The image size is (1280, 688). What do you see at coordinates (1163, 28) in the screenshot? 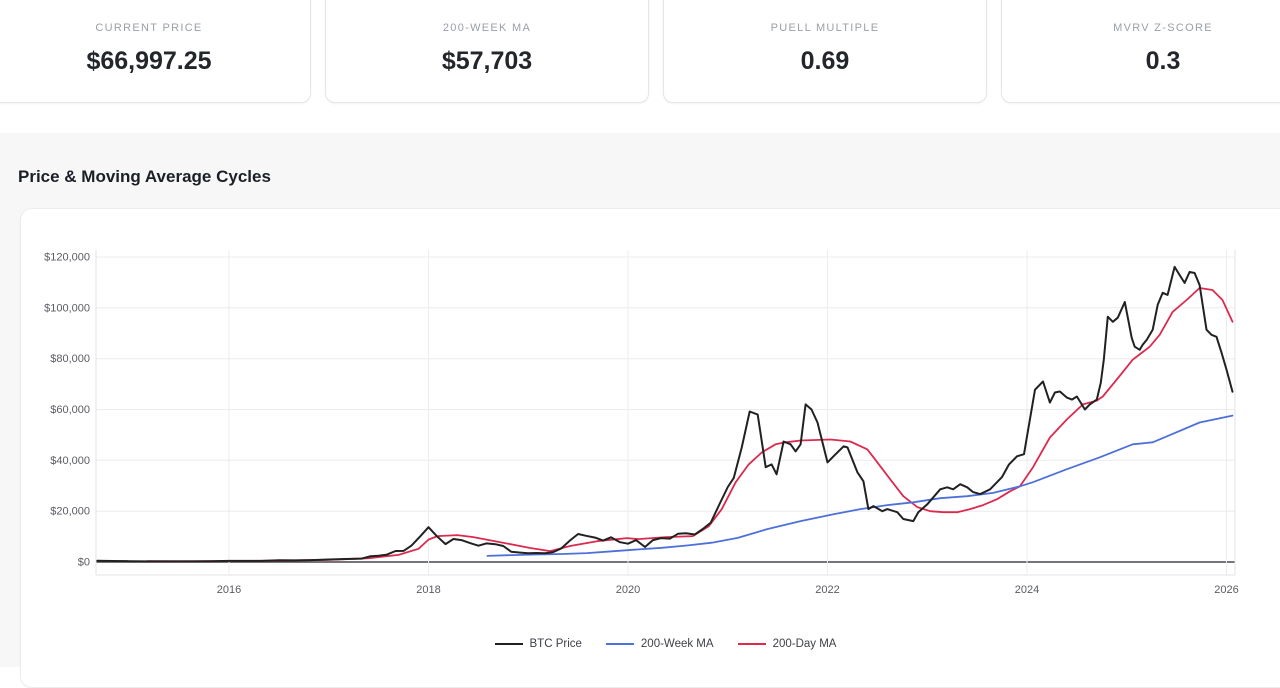
I see `stat-card-label: MVRV Z-SCORE` at bounding box center [1163, 28].